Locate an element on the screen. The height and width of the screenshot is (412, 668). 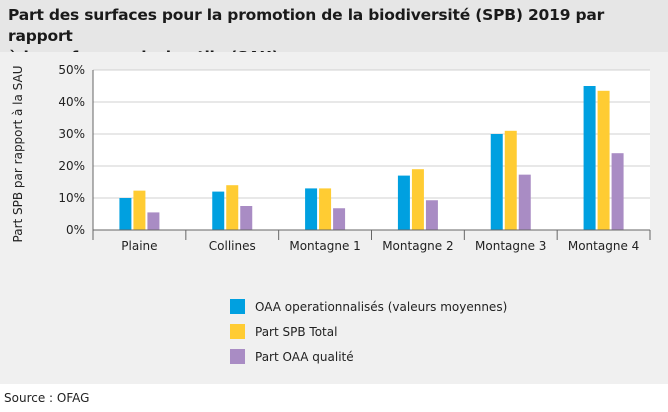
y-tick-label: 10% is located at coordinates (71, 198).